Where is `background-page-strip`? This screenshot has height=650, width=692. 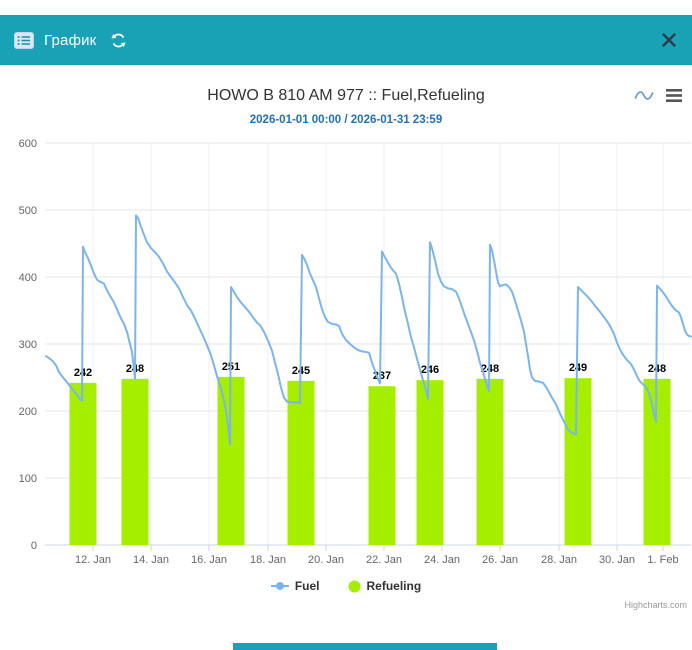
background-page-strip is located at coordinates (365, 646).